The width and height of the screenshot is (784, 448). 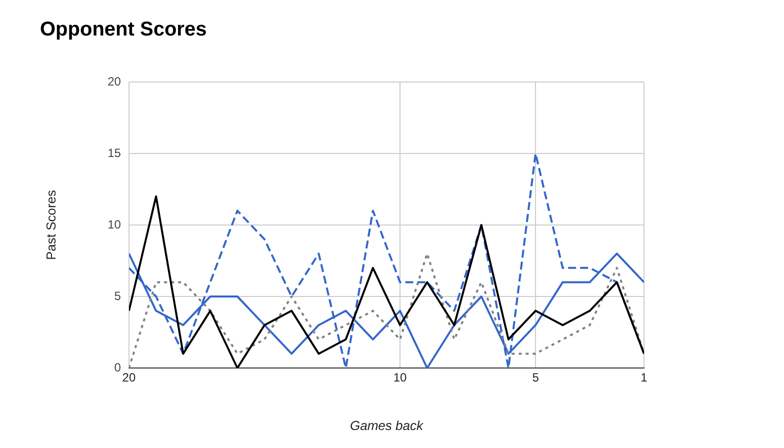 What do you see at coordinates (115, 153) in the screenshot?
I see `y-tick-label: 15` at bounding box center [115, 153].